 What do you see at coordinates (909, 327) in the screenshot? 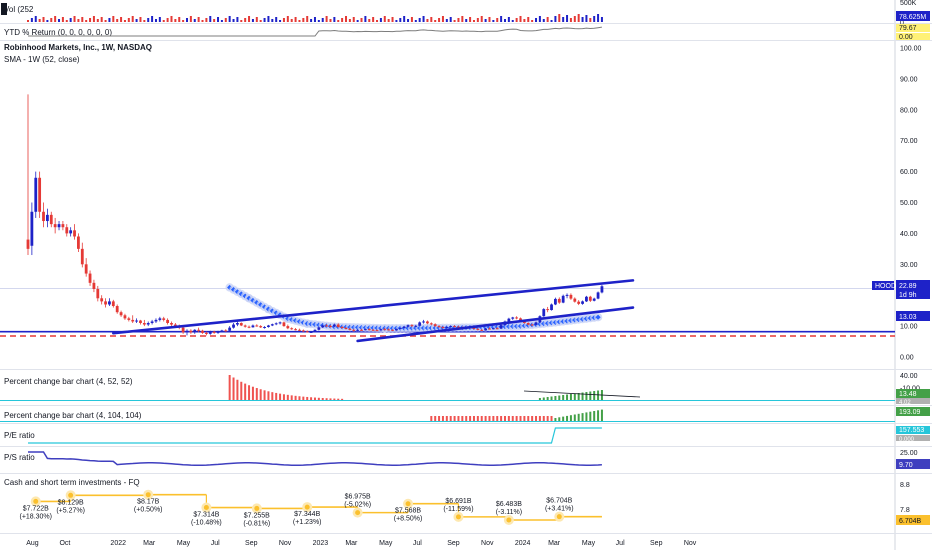
I see `price-axis-label: 10.00` at bounding box center [909, 327].